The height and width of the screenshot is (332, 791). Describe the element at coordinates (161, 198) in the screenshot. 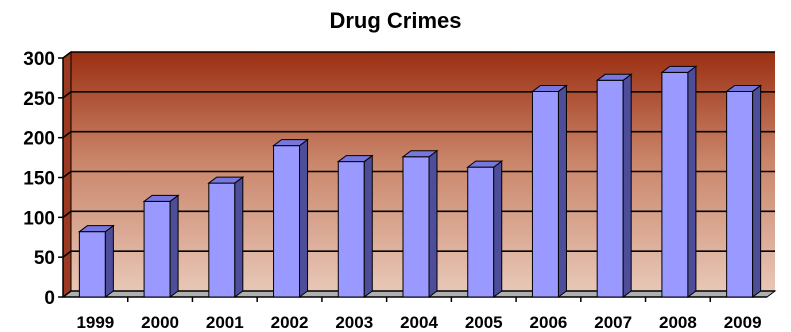

I see `bar-top-2000` at that location.